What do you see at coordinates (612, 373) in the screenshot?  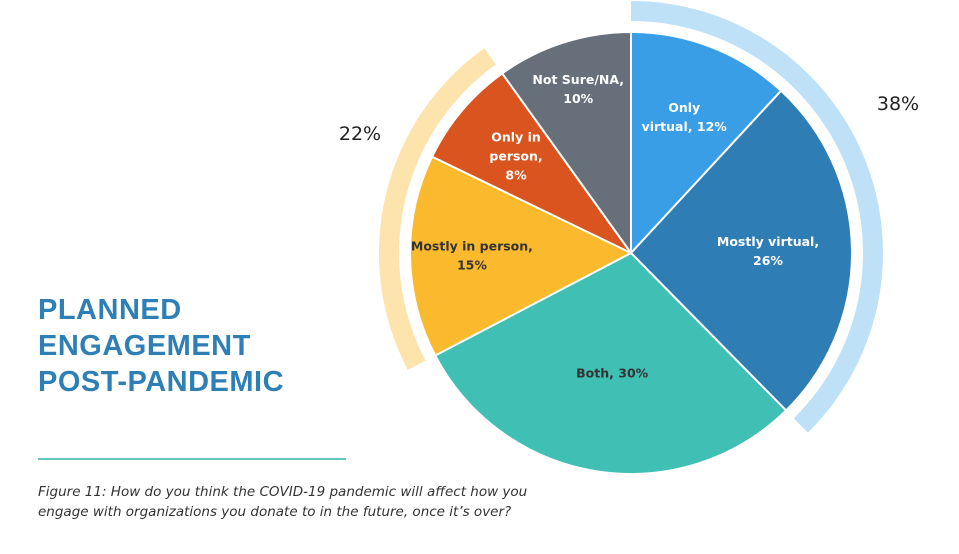 I see `slice-label-both: Both, 30%` at bounding box center [612, 373].